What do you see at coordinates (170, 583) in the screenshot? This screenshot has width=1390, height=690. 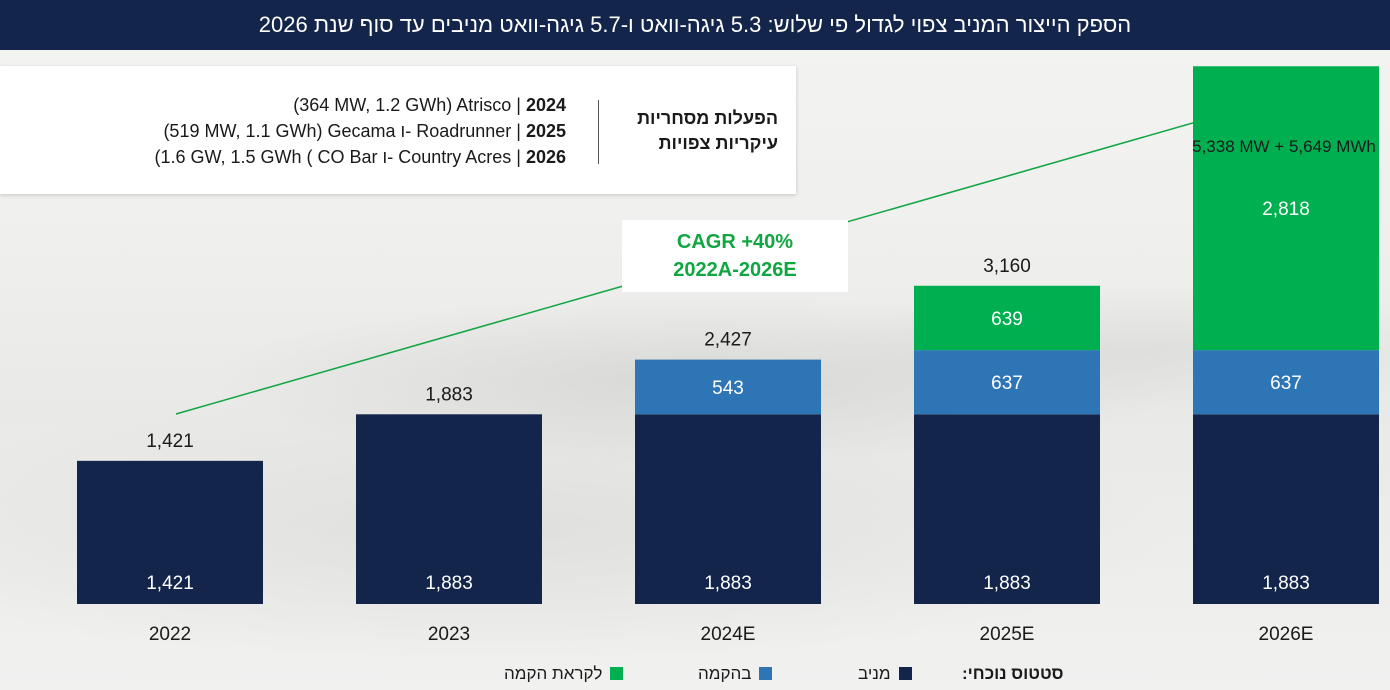 I see `bar-value-label: 1,421` at bounding box center [170, 583].